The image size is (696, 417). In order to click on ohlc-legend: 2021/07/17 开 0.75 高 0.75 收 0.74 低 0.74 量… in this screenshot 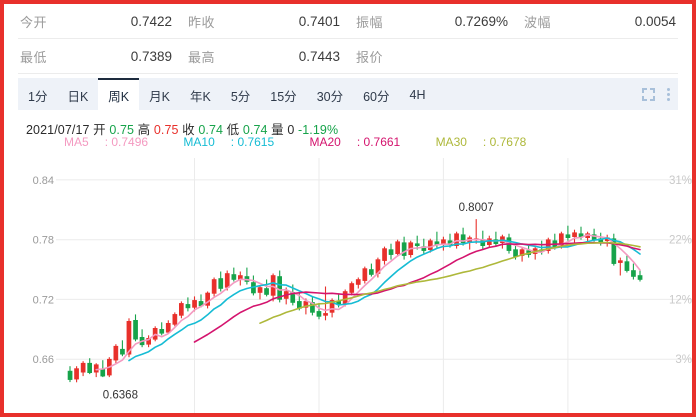, I will do `click(182, 128)`.